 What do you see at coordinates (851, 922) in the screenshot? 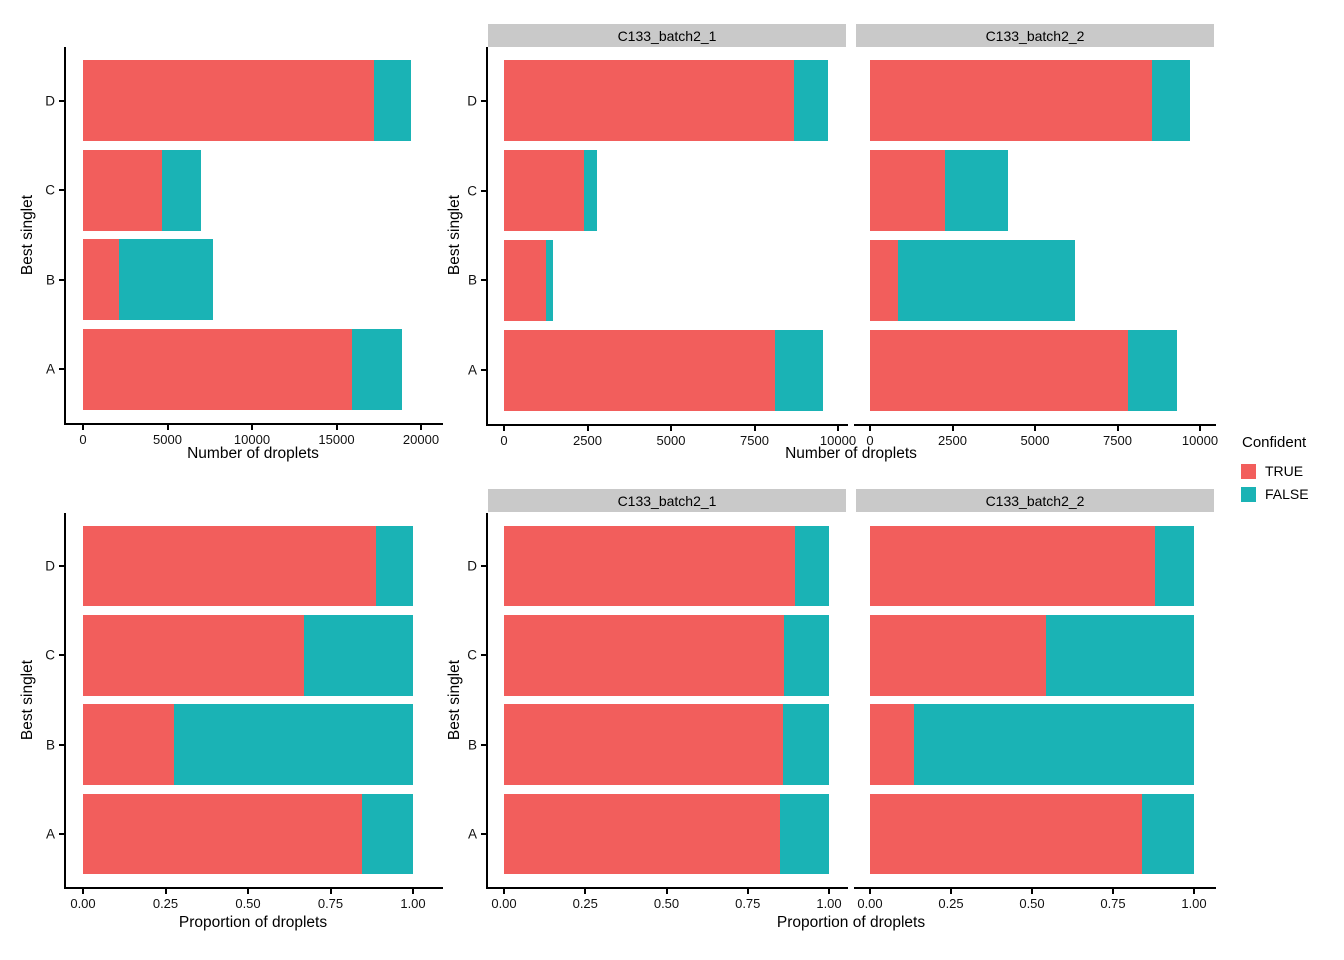
I see `x-axis-title-proportions-faceted: Proportion of droplets` at bounding box center [851, 922].